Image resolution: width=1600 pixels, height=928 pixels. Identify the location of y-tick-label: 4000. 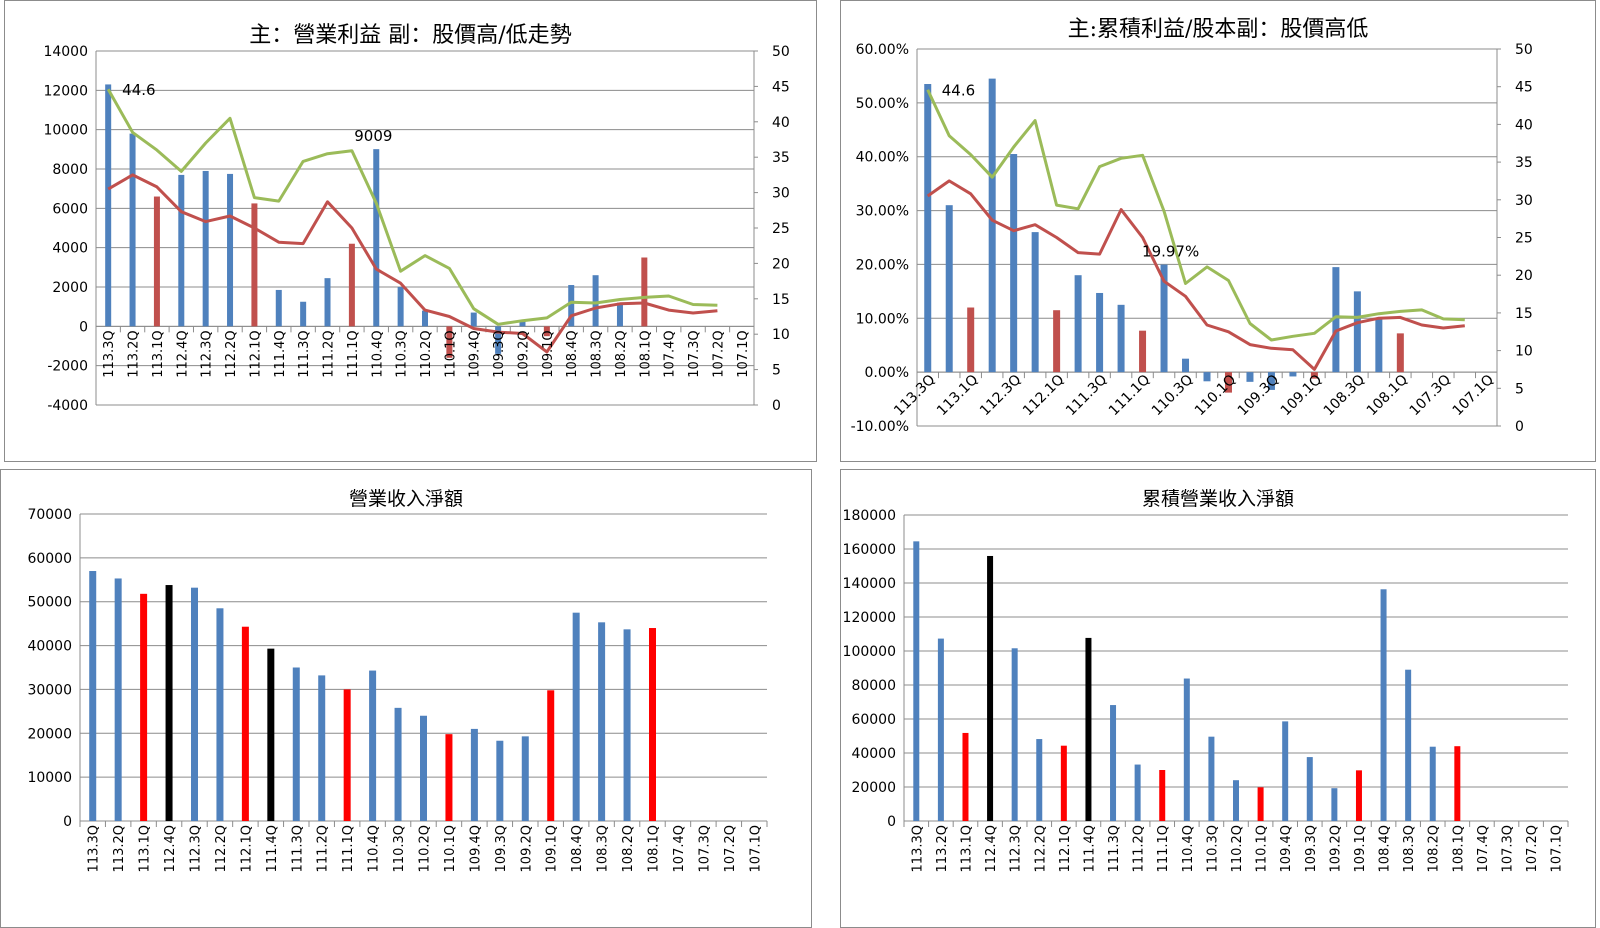
(70, 249).